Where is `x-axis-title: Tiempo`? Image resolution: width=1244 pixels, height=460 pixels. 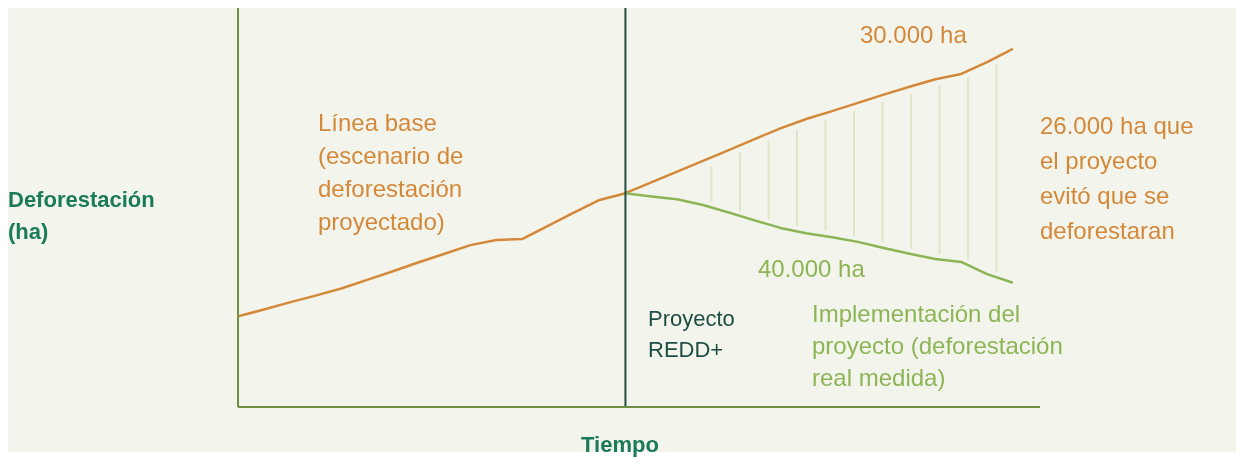 x-axis-title: Tiempo is located at coordinates (620, 445).